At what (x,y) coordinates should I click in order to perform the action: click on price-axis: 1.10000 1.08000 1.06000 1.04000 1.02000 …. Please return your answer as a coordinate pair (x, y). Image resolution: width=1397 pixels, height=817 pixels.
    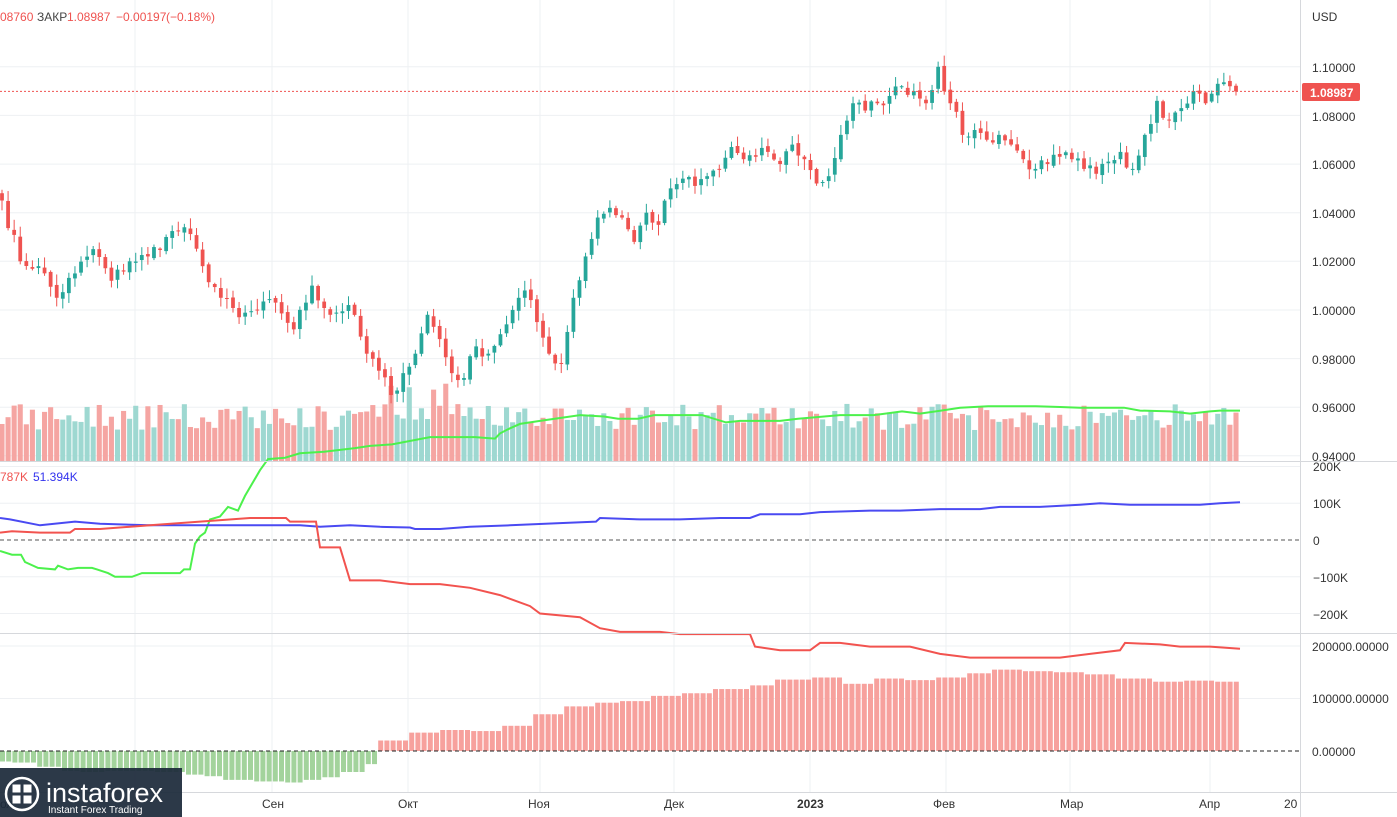
    Looking at the image, I should click on (1334, 262).